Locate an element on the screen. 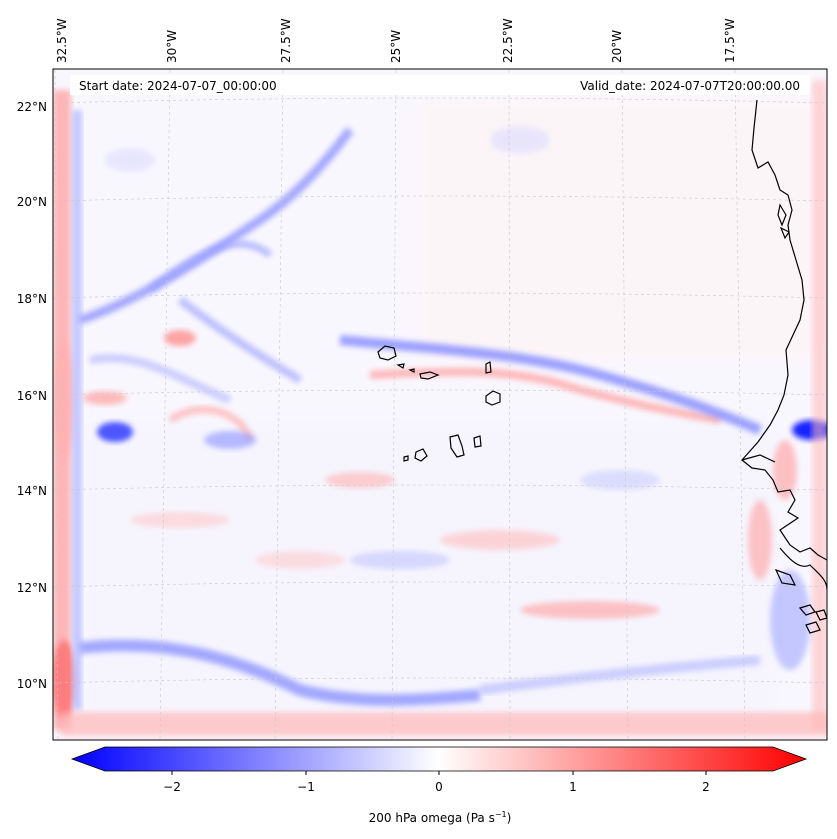 This screenshot has height=839, width=837. island-santa-luzia is located at coordinates (411, 370).